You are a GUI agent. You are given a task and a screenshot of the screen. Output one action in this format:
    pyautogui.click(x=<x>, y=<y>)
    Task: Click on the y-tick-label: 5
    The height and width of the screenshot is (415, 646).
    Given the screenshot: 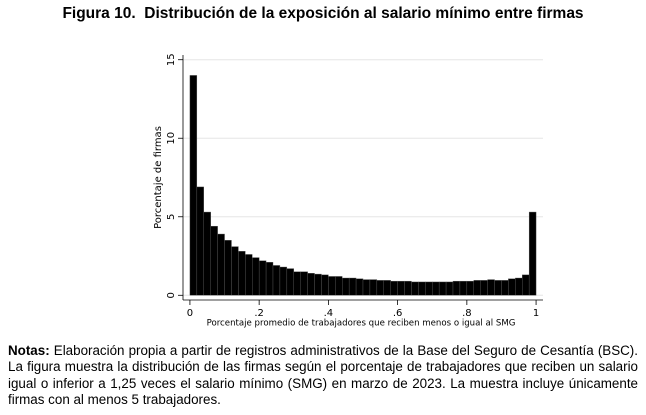 What is the action you would take?
    pyautogui.click(x=171, y=217)
    